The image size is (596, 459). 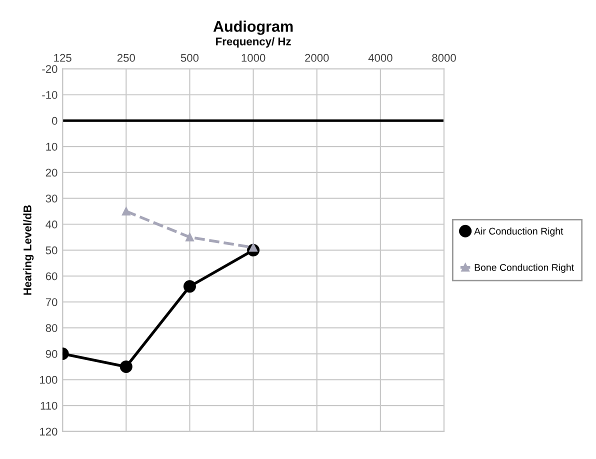 I want to click on y-tick-label: 0, so click(x=55, y=120).